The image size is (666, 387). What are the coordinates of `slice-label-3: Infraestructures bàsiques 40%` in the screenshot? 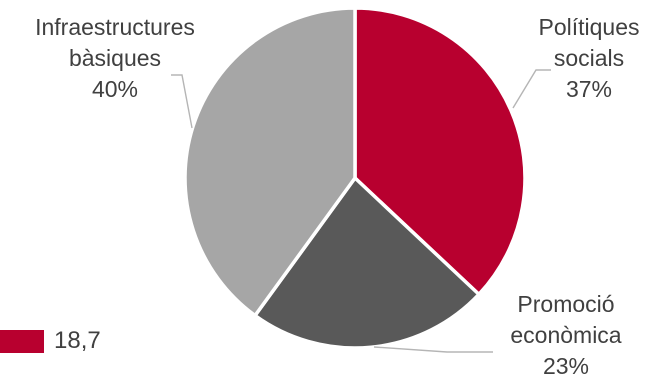 It's located at (115, 58).